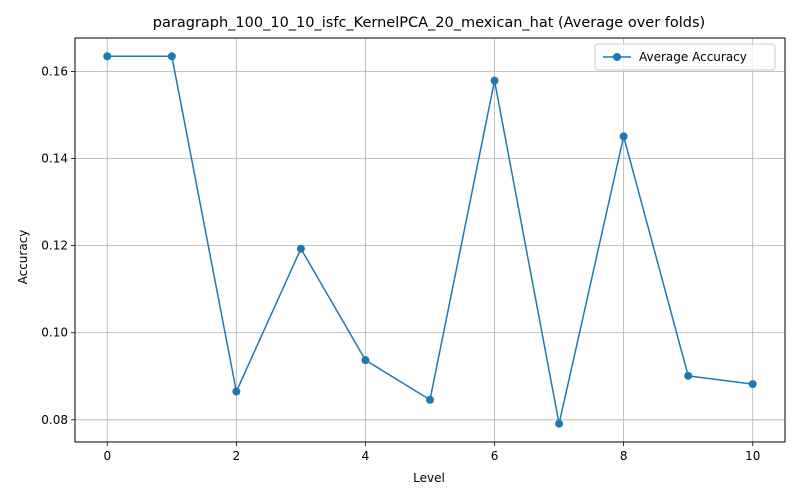 Image resolution: width=800 pixels, height=500 pixels. I want to click on y-axis-label: Accuracy, so click(23, 257).